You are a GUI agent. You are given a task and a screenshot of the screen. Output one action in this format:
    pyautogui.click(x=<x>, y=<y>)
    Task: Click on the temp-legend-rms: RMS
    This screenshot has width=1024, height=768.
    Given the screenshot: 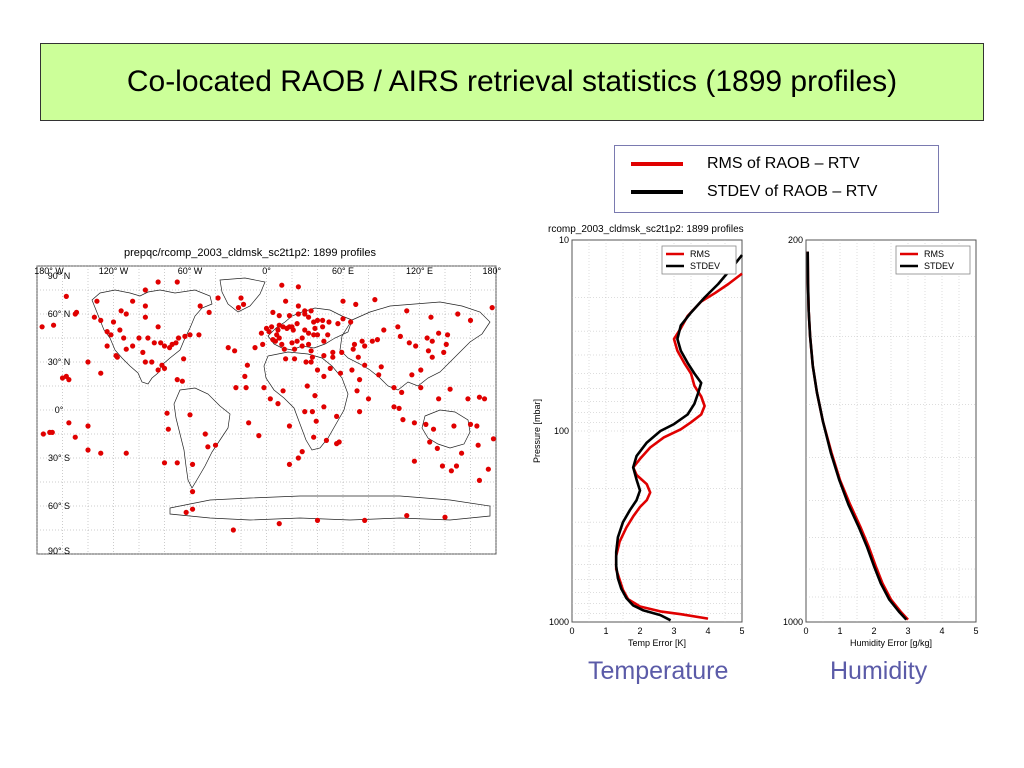 What is the action you would take?
    pyautogui.click(x=700, y=254)
    